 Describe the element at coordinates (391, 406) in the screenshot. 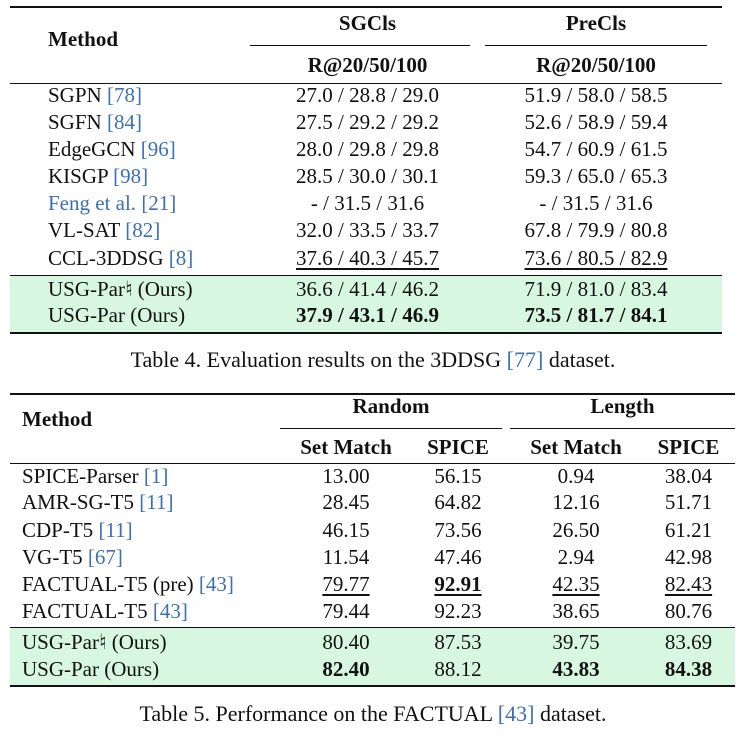

I see `random-header: Random` at that location.